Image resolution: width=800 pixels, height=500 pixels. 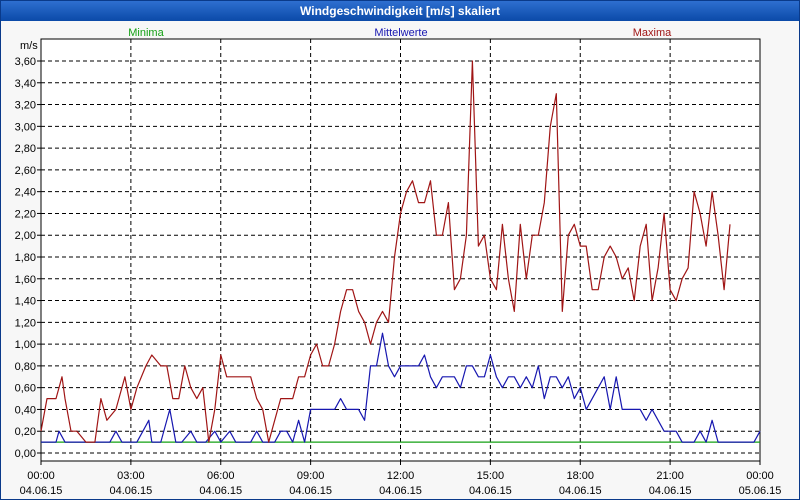 What do you see at coordinates (25, 214) in the screenshot?
I see `y-tick-label: 2,20` at bounding box center [25, 214].